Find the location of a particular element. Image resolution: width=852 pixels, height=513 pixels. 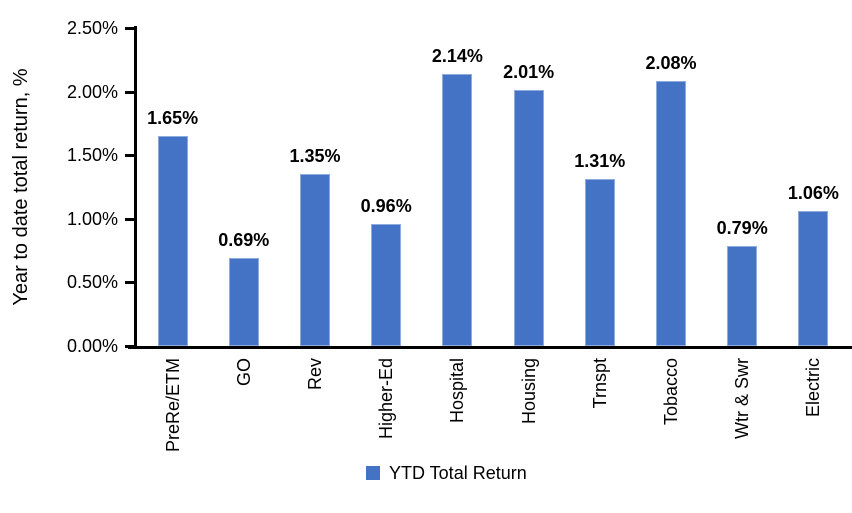

category-label: Housing is located at coordinates (528, 391).